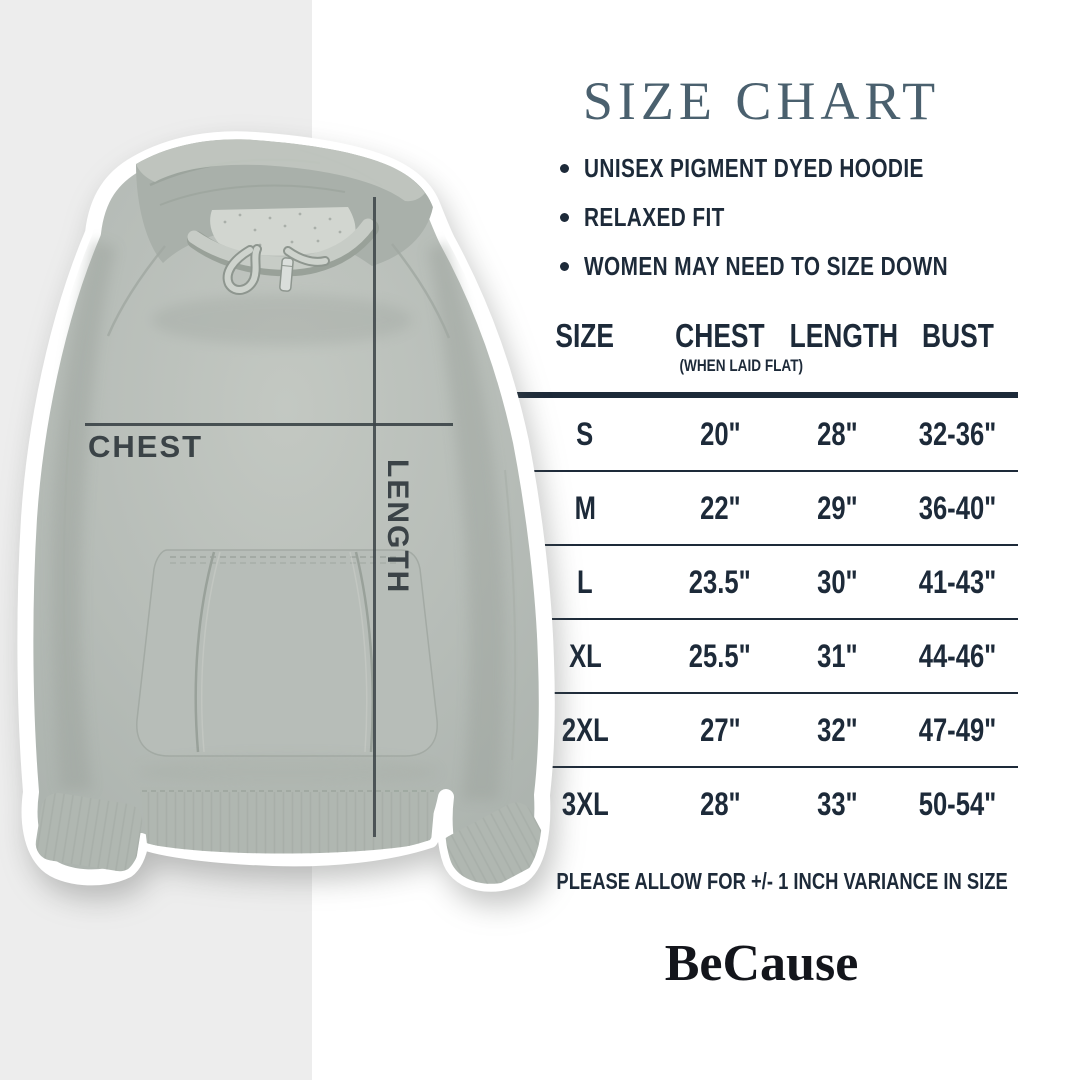 Image resolution: width=1080 pixels, height=1080 pixels. I want to click on feature-item: WOMEN MAY NEED TO SIZE DOWN, so click(799, 266).